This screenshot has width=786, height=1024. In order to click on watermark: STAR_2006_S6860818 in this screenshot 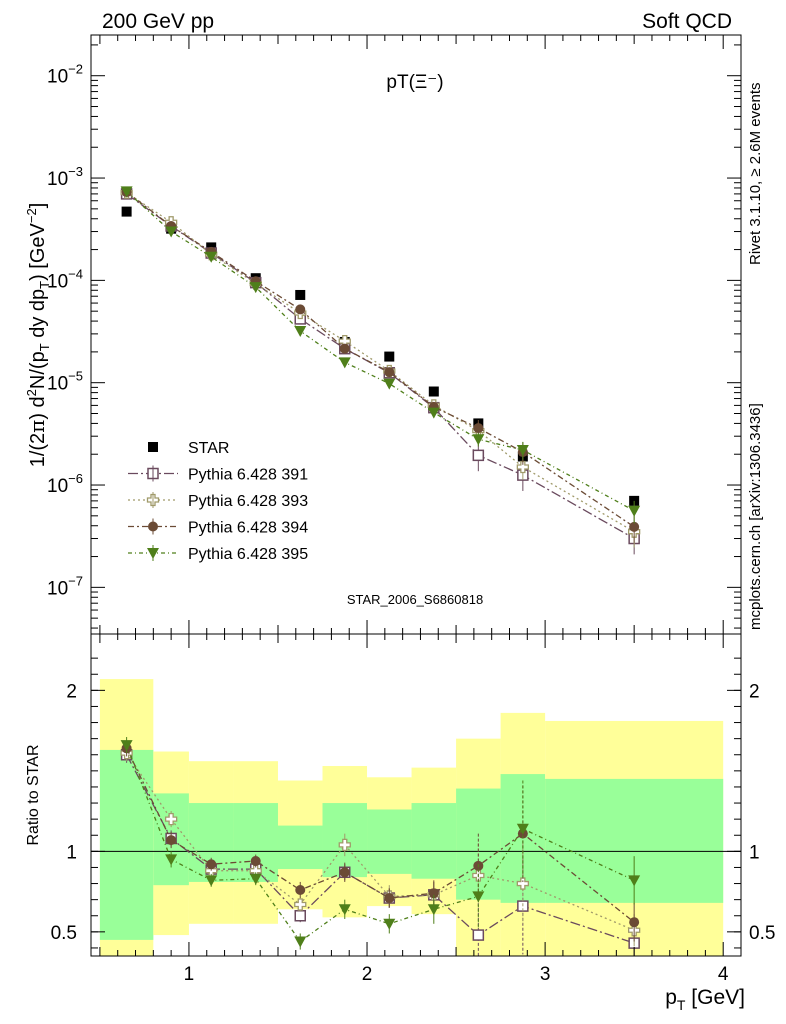, I will do `click(415, 599)`.